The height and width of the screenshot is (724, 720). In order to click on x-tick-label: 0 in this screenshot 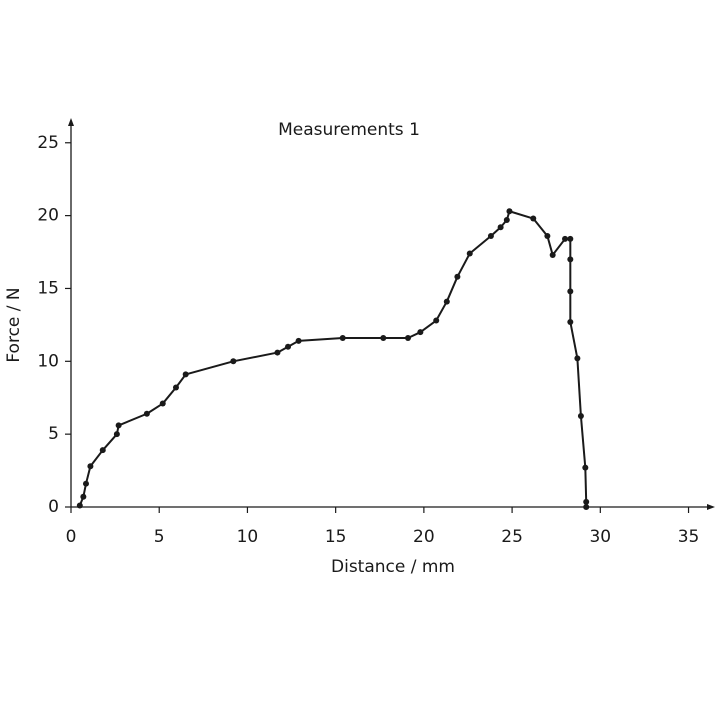, I will do `click(71, 537)`.